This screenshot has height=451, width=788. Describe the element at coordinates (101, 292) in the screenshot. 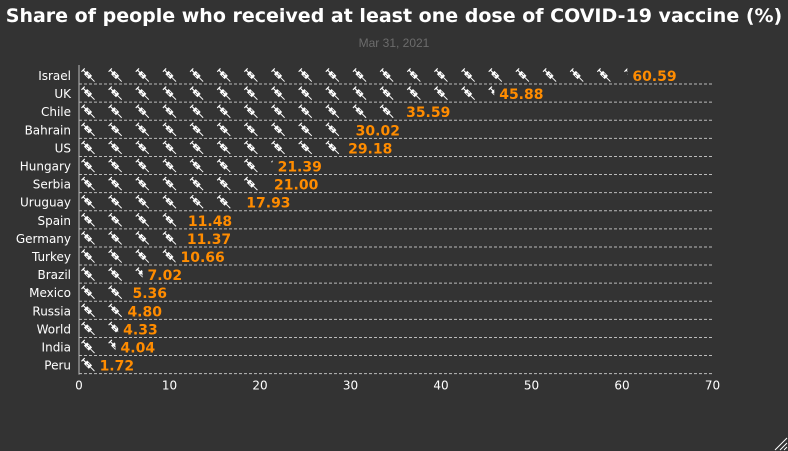

I see `bar-mexico` at that location.